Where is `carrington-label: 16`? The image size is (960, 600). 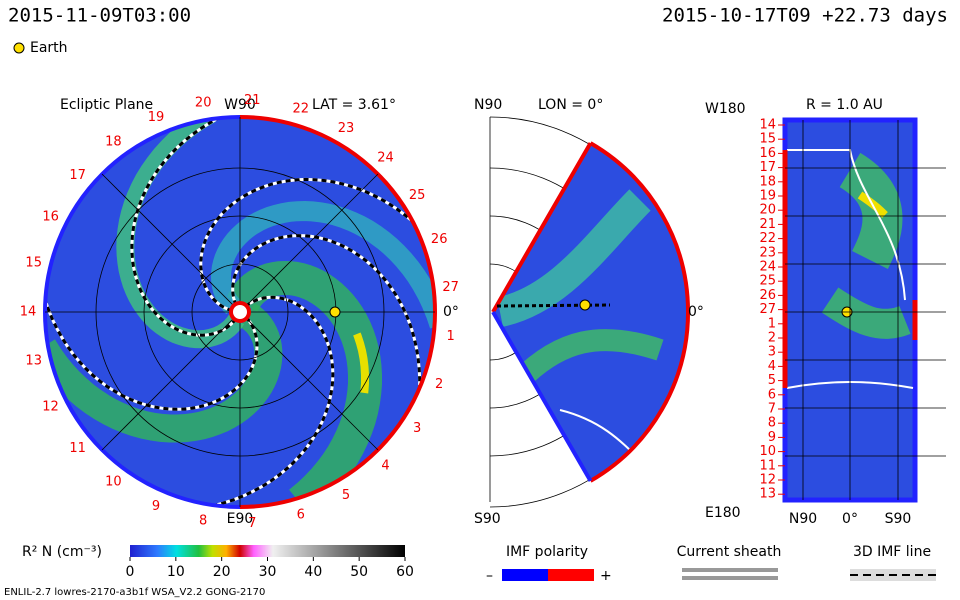 carrington-label: 16 is located at coordinates (50, 216).